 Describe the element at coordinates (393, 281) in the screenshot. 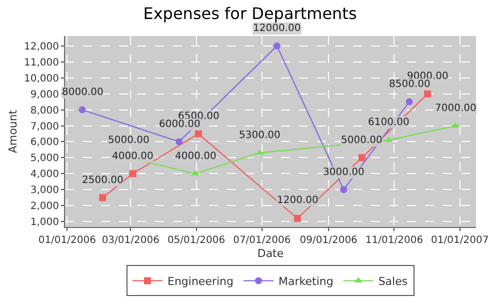

I see `legend-label: Sales` at that location.